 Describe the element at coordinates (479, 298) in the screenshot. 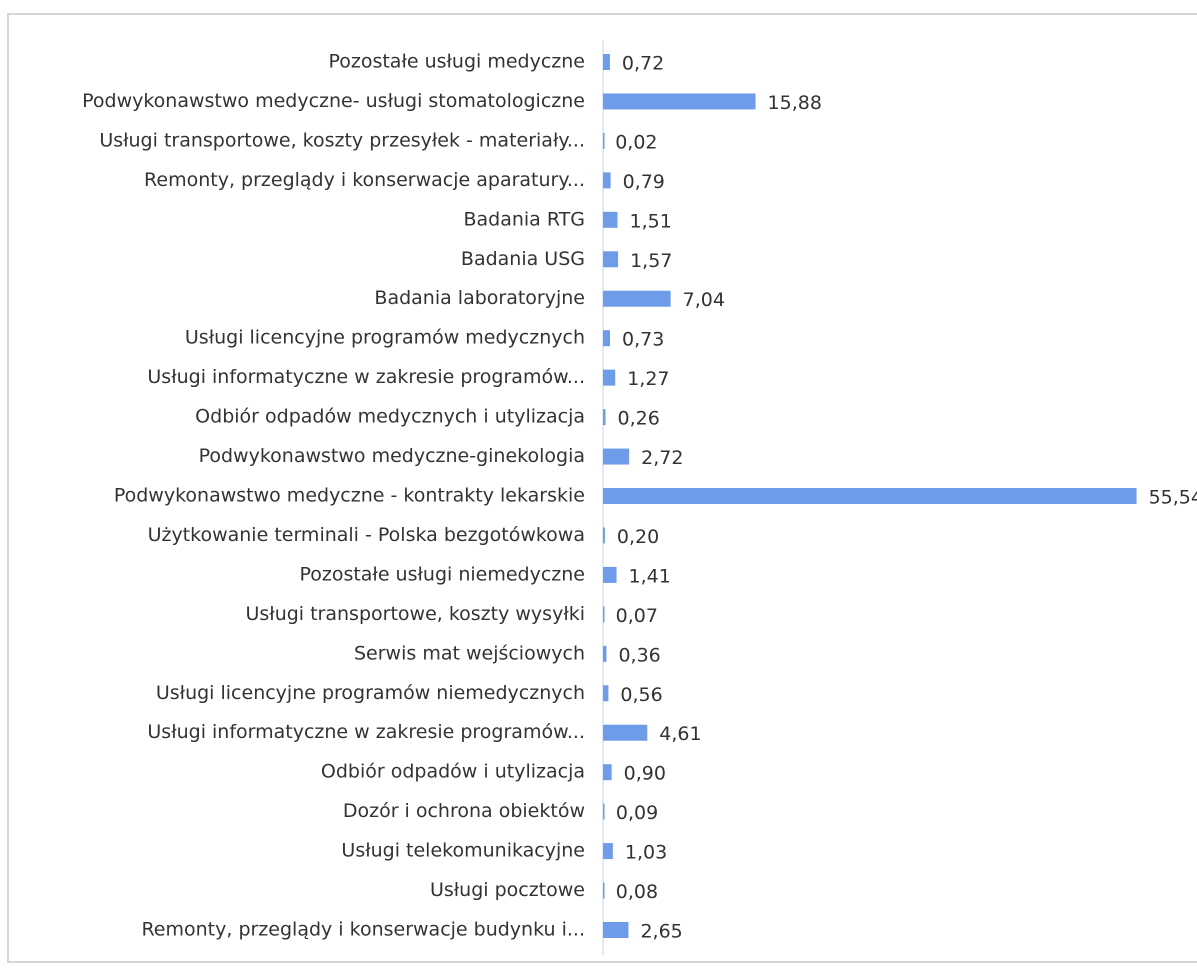

I see `category-label: Badania laboratoryjne` at that location.